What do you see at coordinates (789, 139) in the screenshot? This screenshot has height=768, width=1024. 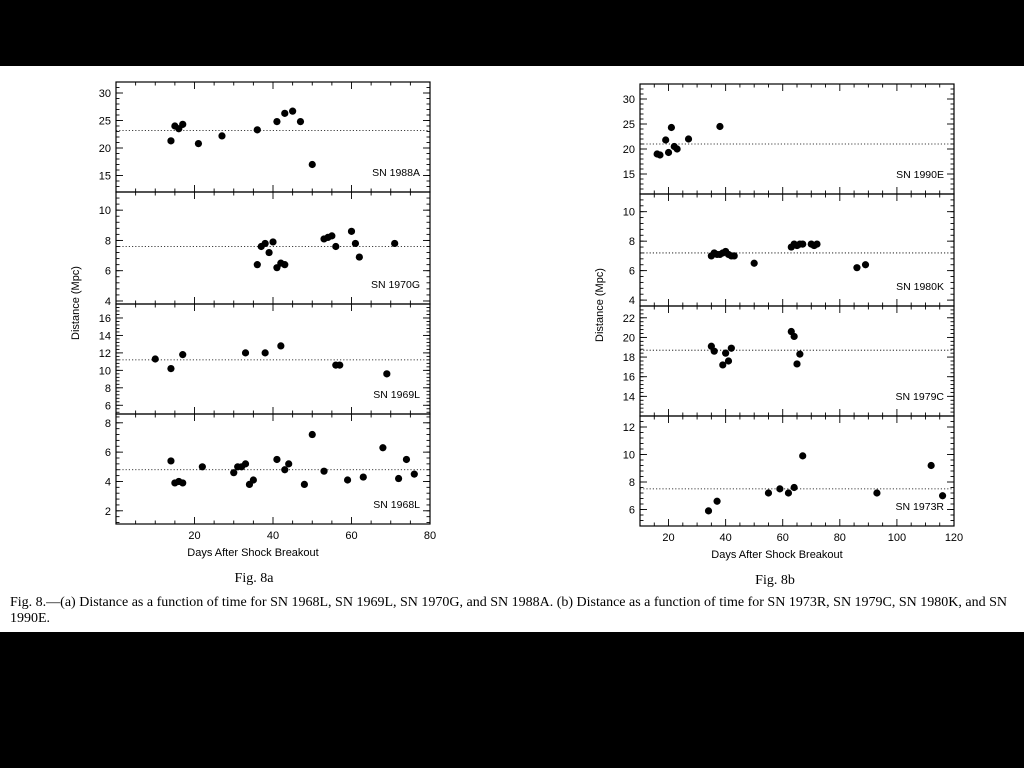 I see `panel-sn-1990e: 15 20 25 30 SN 1990E` at bounding box center [789, 139].